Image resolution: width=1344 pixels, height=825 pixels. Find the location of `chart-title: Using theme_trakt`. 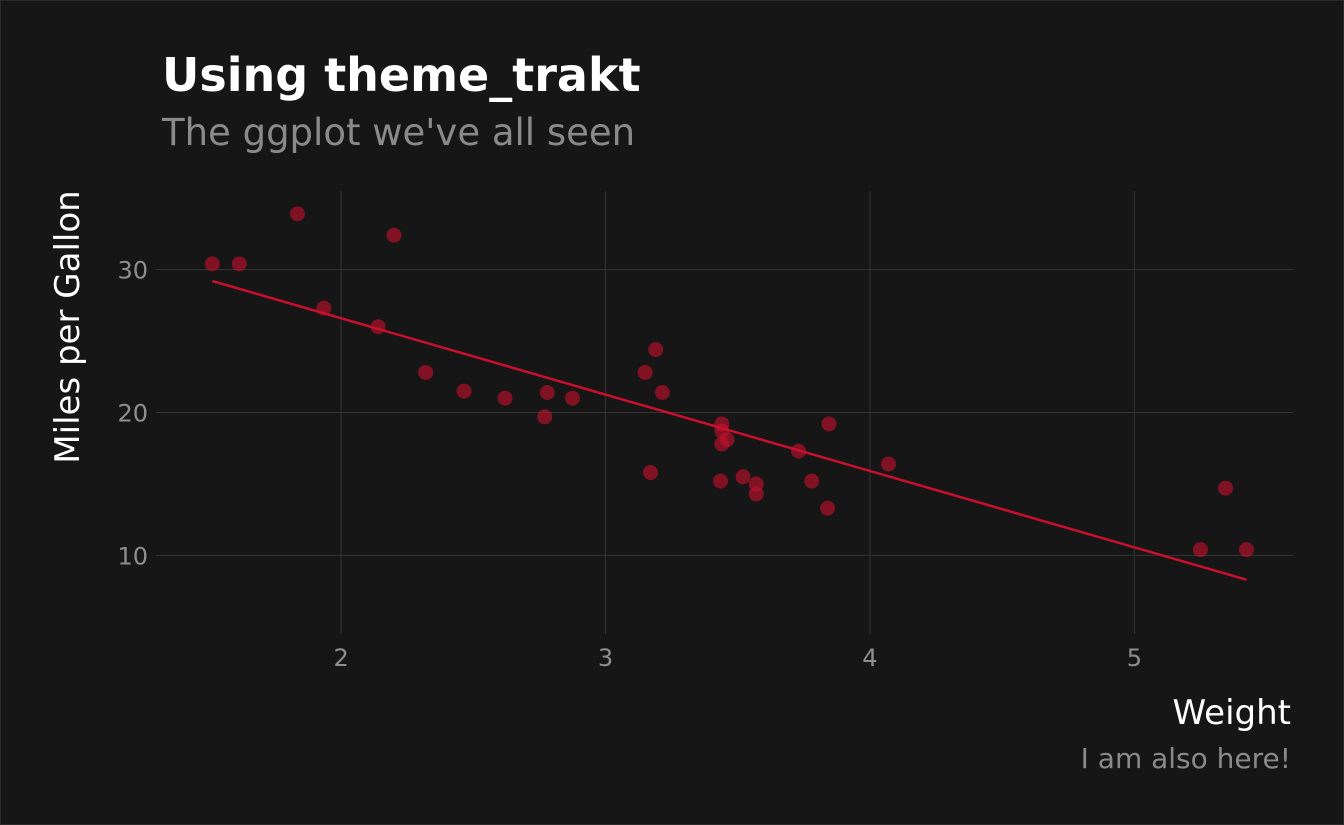

chart-title: Using theme_trakt is located at coordinates (401, 75).